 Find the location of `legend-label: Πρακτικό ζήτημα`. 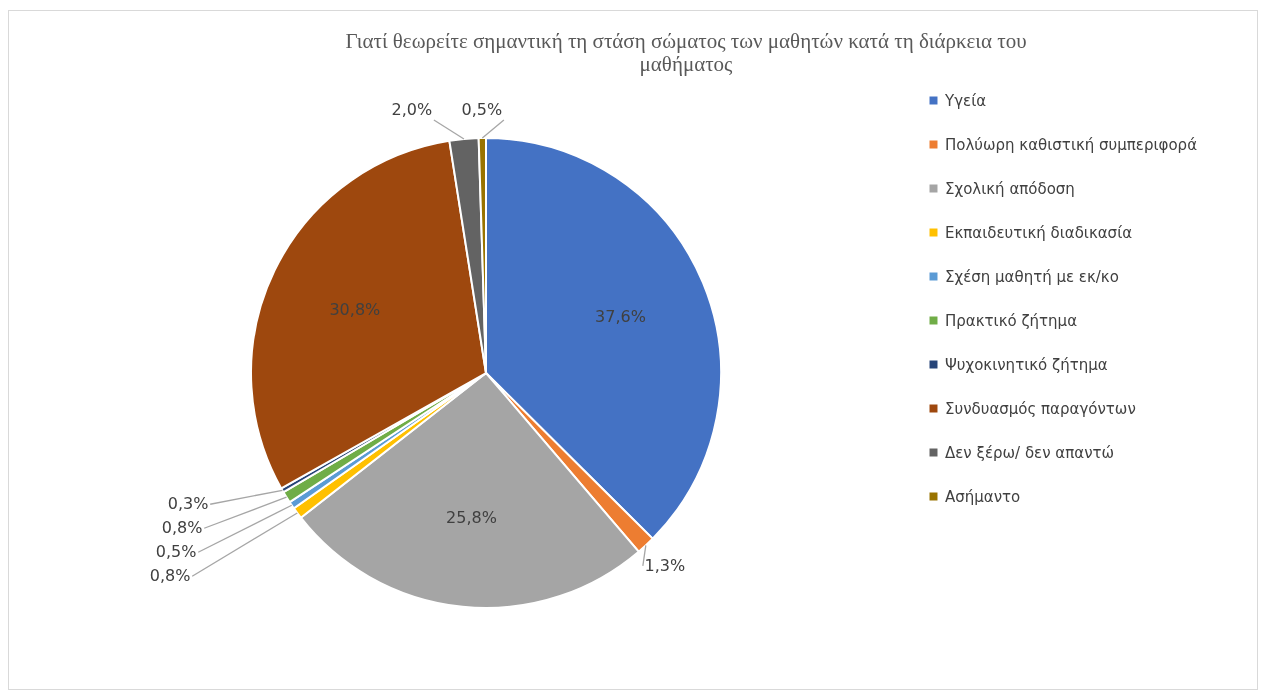

legend-label: Πρακτικό ζήτημα is located at coordinates (1011, 320).